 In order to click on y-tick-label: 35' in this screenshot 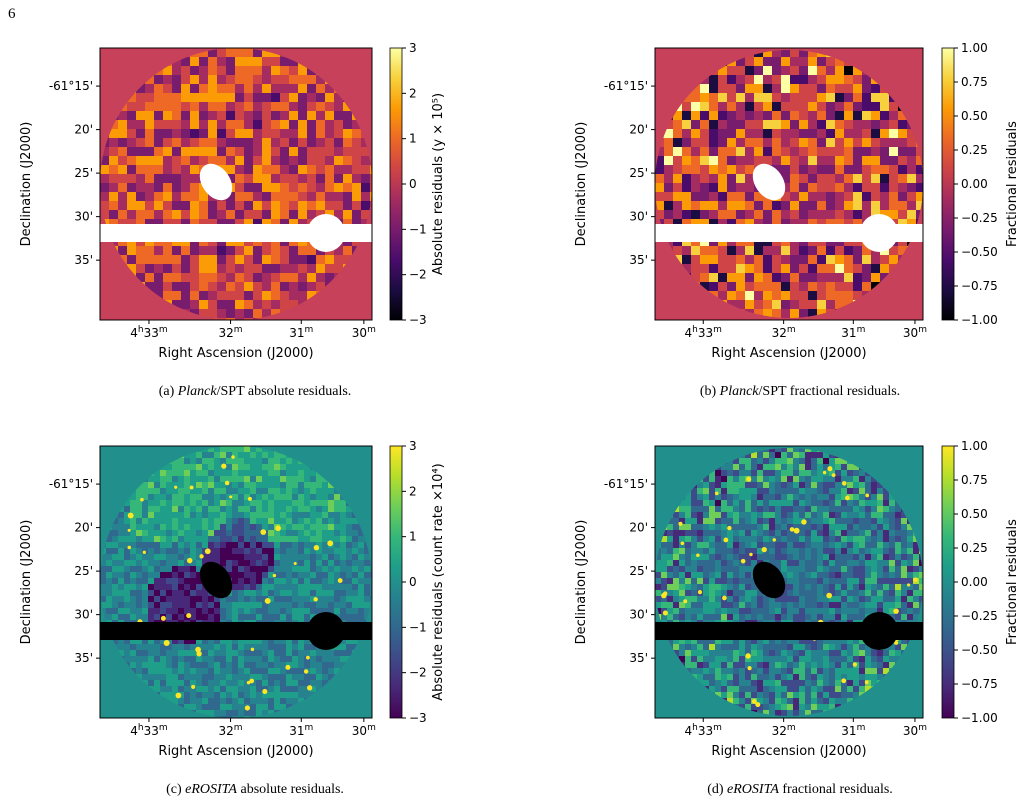, I will do `click(638, 260)`.